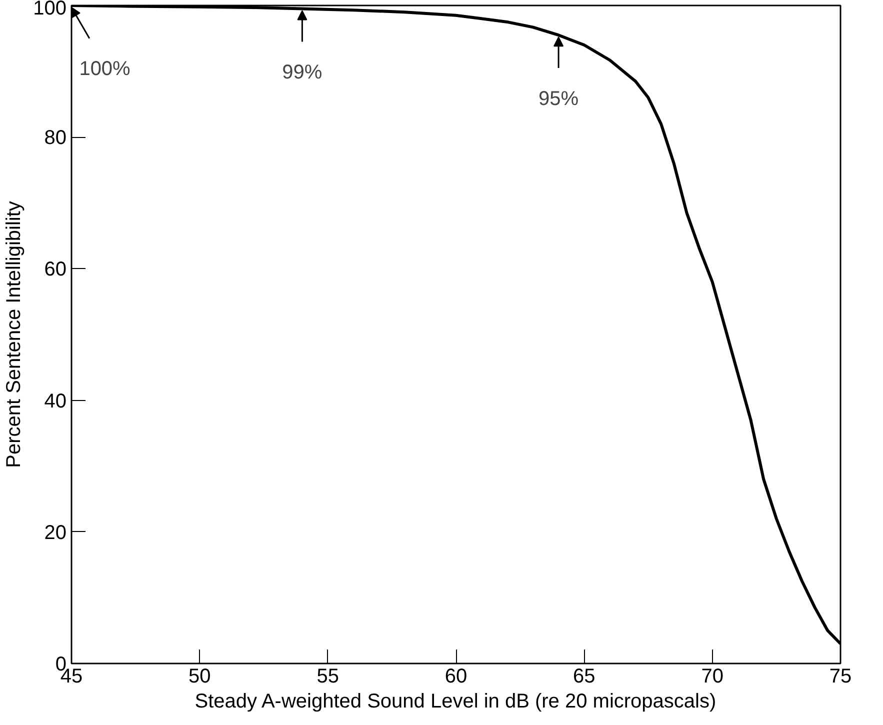 This screenshot has width=883, height=725. What do you see at coordinates (14, 334) in the screenshot?
I see `y-axis-title: Percent Sentence Intelligibility` at bounding box center [14, 334].